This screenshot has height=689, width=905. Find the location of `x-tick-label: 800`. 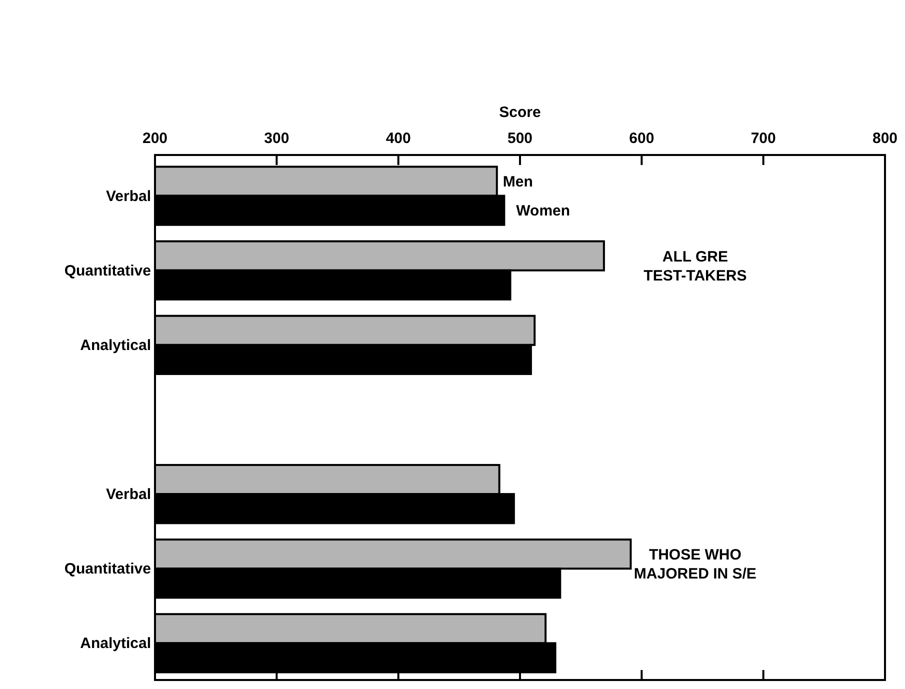

x-tick-label: 800 is located at coordinates (885, 138).